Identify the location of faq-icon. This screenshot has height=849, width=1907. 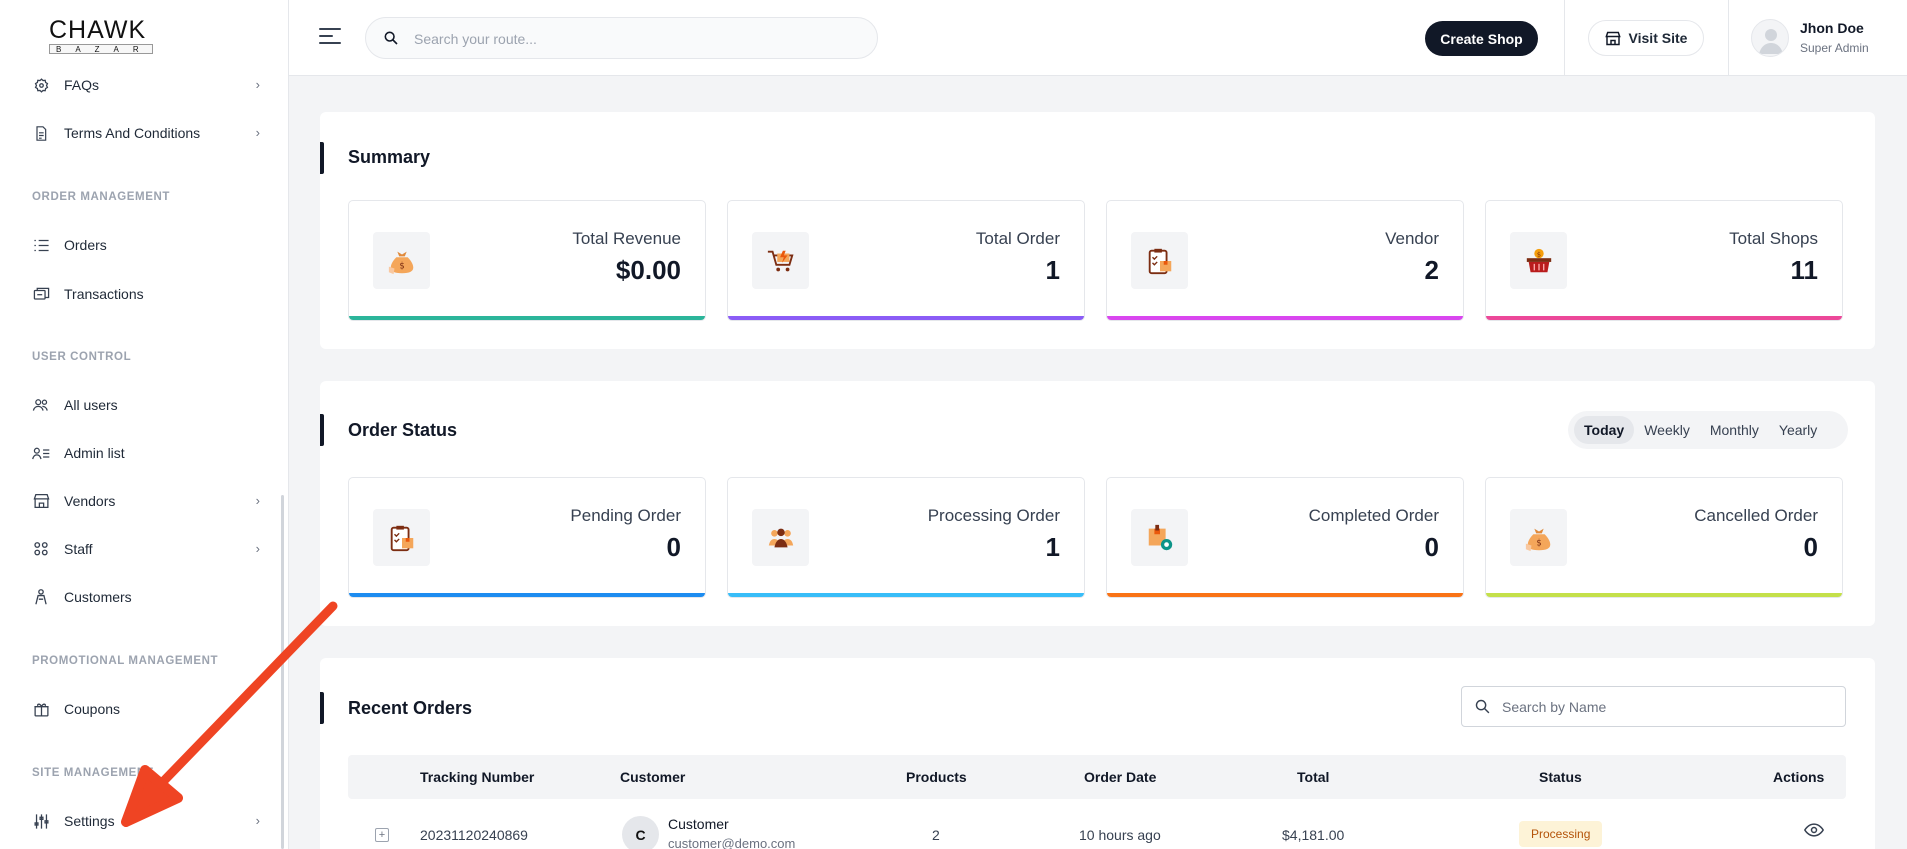
(41, 85).